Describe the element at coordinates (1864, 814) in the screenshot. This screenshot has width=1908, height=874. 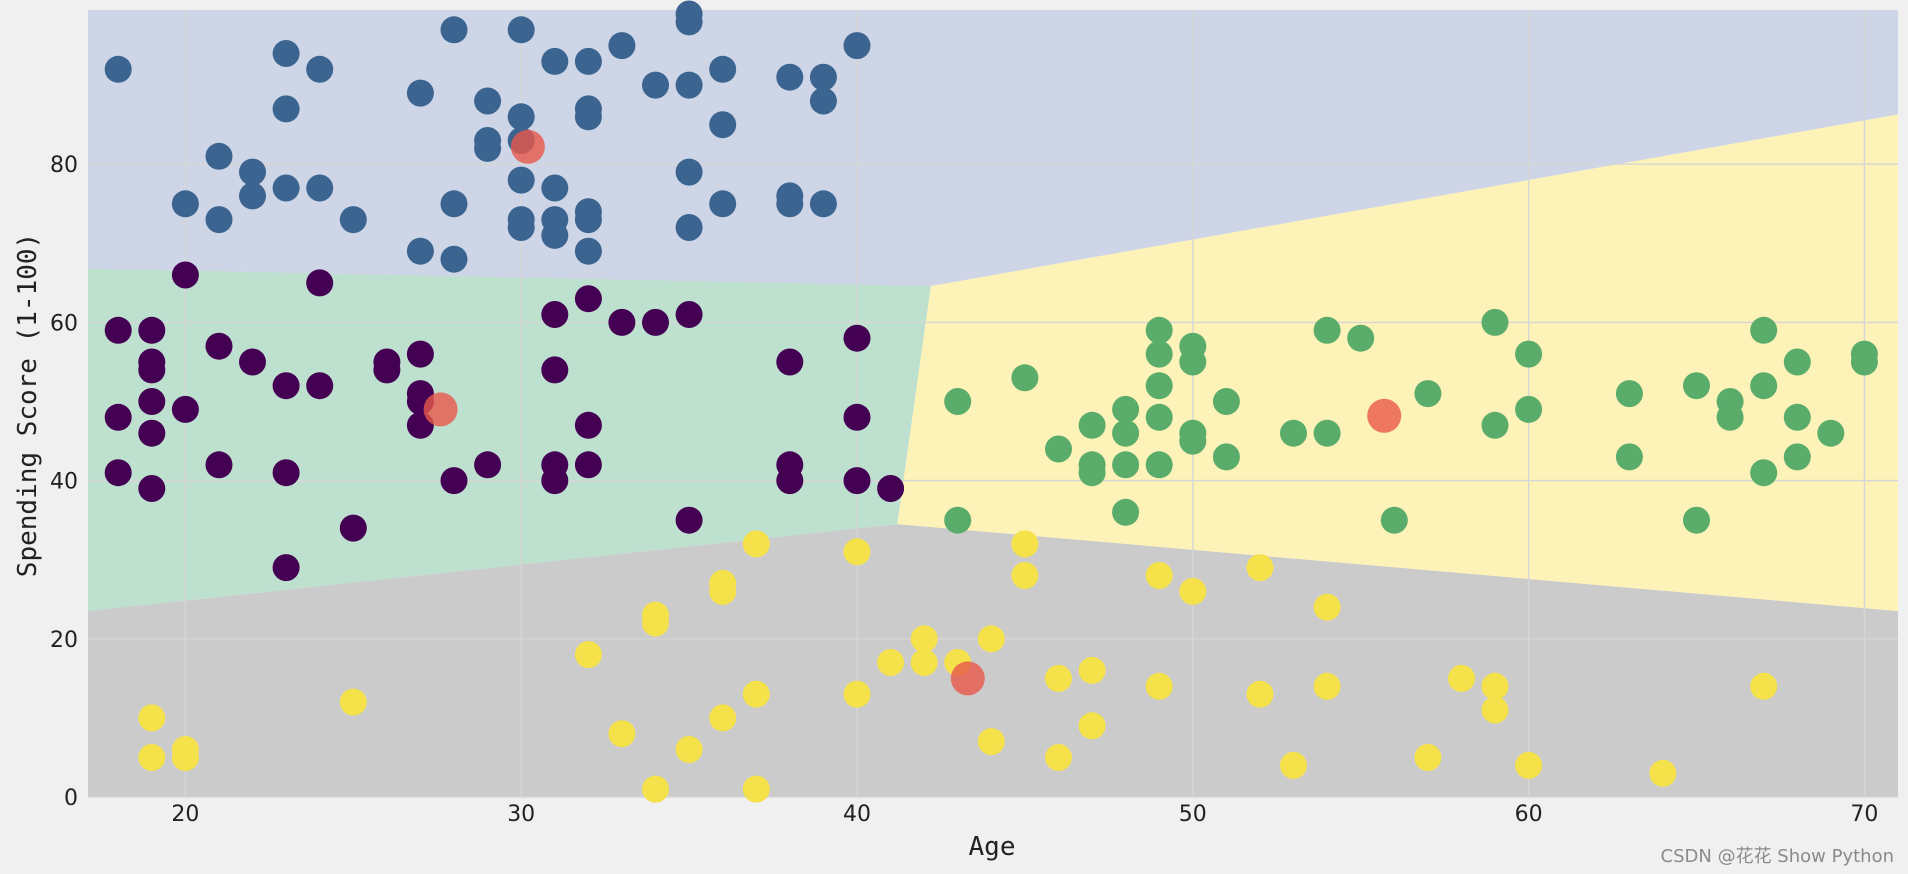
I see `x-tick-label: 70` at that location.